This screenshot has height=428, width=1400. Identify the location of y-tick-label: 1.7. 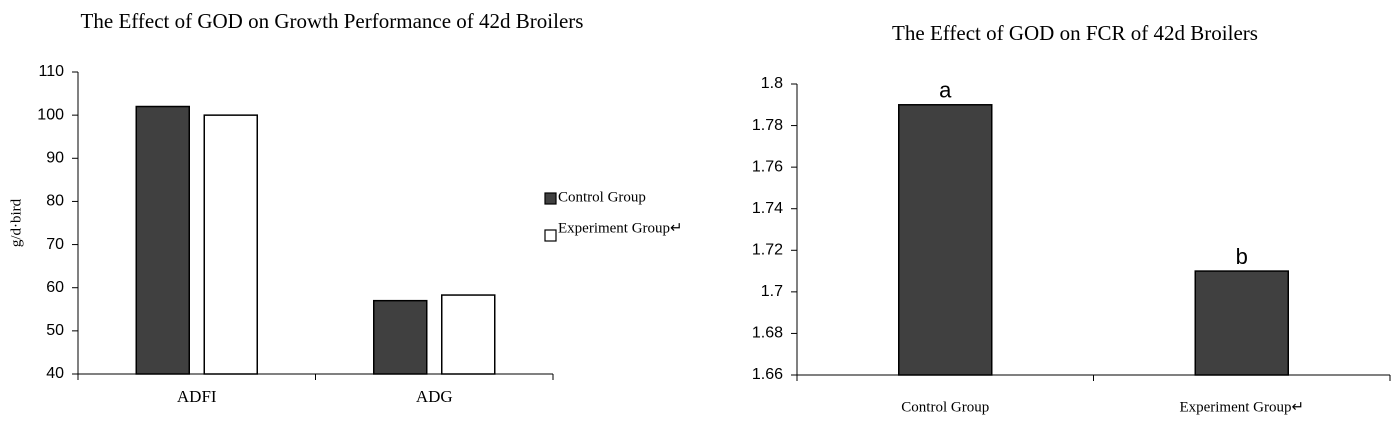
(772, 291).